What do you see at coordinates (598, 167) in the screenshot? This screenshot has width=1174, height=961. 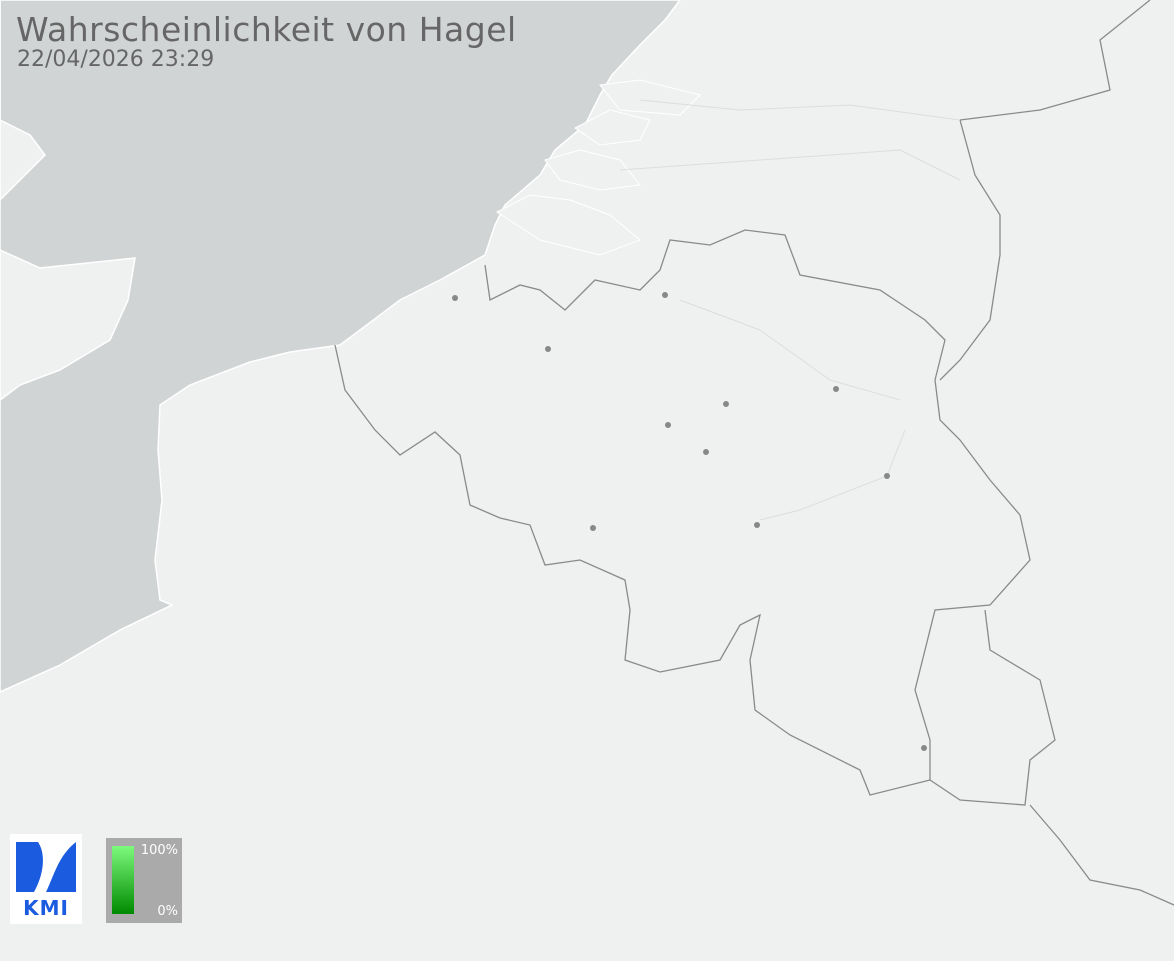 I see `zeeland-islands` at bounding box center [598, 167].